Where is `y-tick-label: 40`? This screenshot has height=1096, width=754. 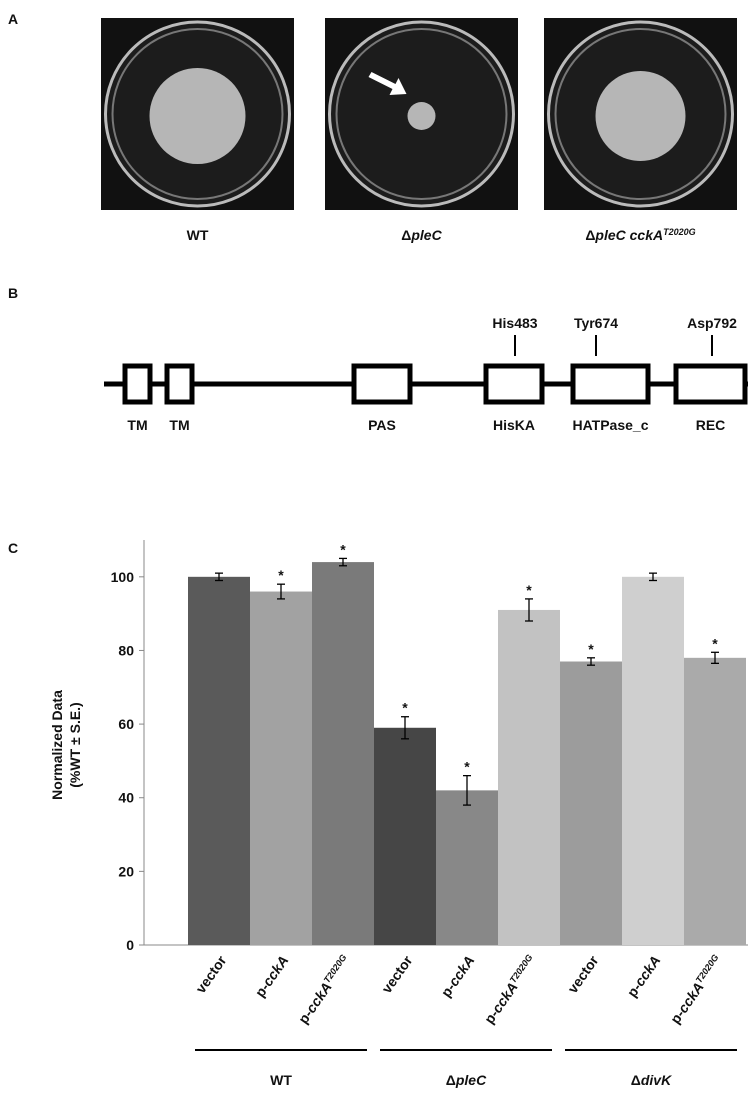
y-tick-label: 40 is located at coordinates (126, 798).